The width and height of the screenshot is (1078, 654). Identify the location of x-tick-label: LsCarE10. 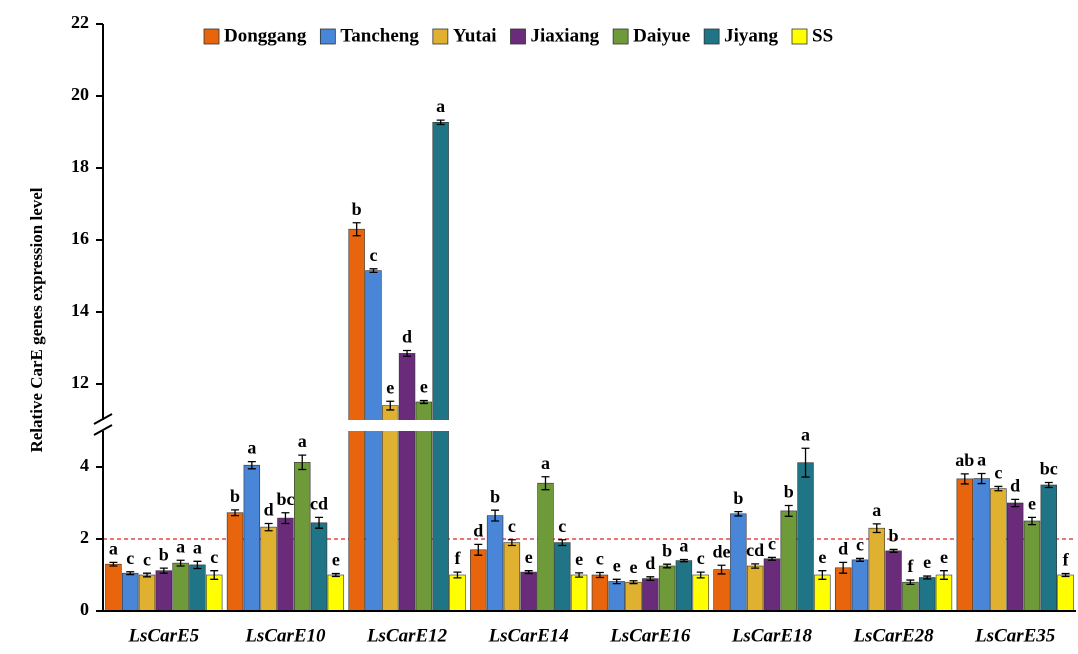
(285, 635).